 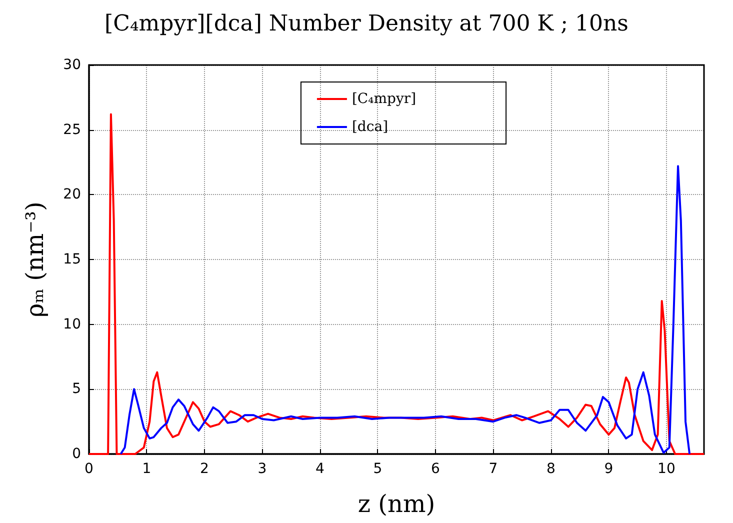 What do you see at coordinates (667, 469) in the screenshot?
I see `x-tick-label: 10` at bounding box center [667, 469].